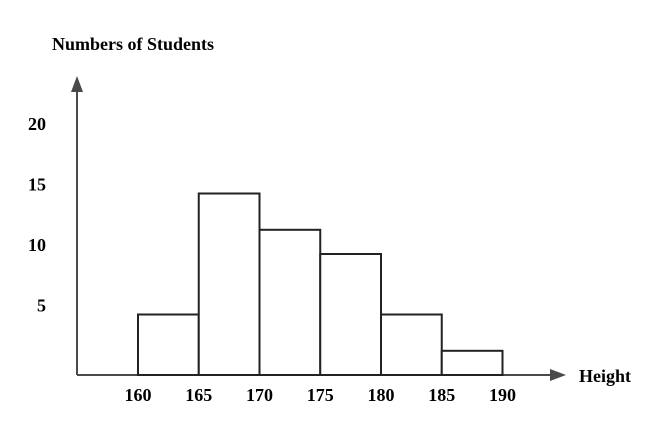  Describe the element at coordinates (37, 185) in the screenshot. I see `y-tick-label: 15` at that location.